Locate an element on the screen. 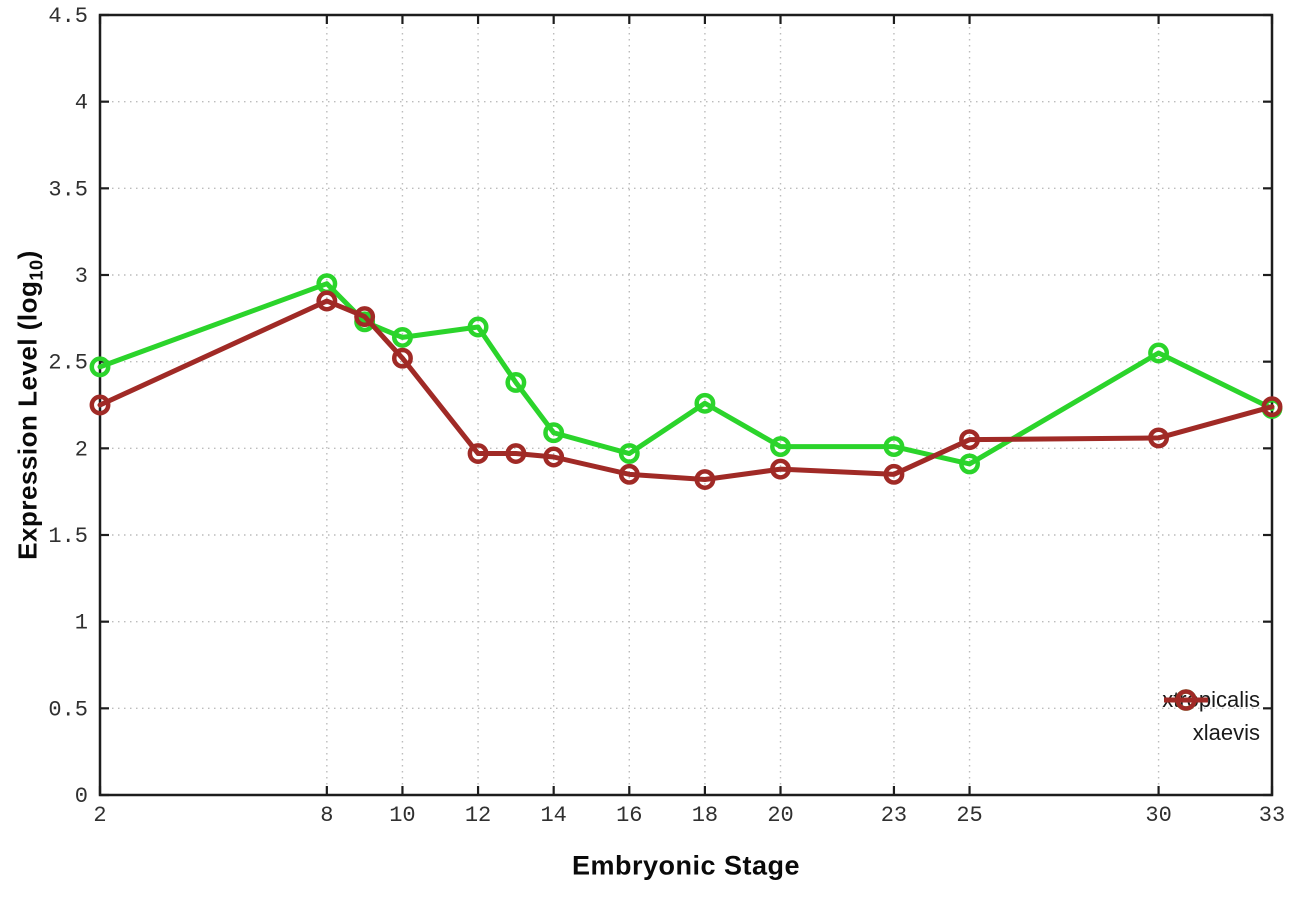 The width and height of the screenshot is (1296, 907). y-tick-label: 0.5 is located at coordinates (68, 709).